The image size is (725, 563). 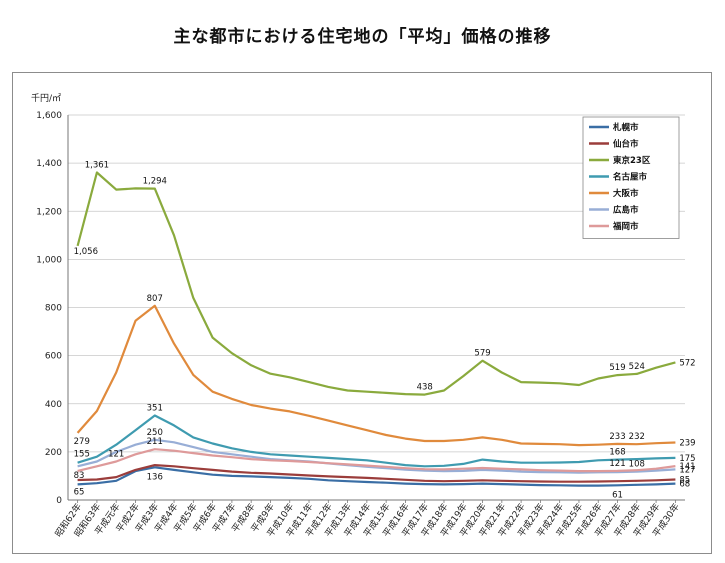 What do you see at coordinates (46, 98) in the screenshot?
I see `y-axis-label: 千円/㎡` at bounding box center [46, 98].